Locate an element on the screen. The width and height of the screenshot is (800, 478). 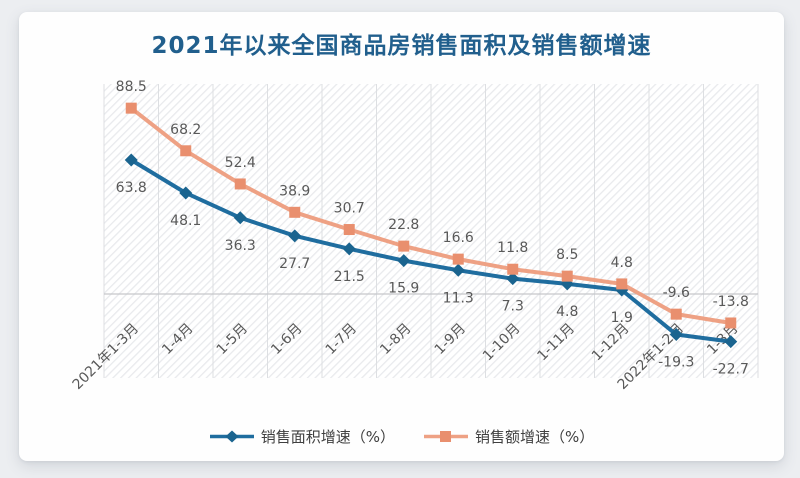
data-point-label: 11.8 is located at coordinates (512, 248).